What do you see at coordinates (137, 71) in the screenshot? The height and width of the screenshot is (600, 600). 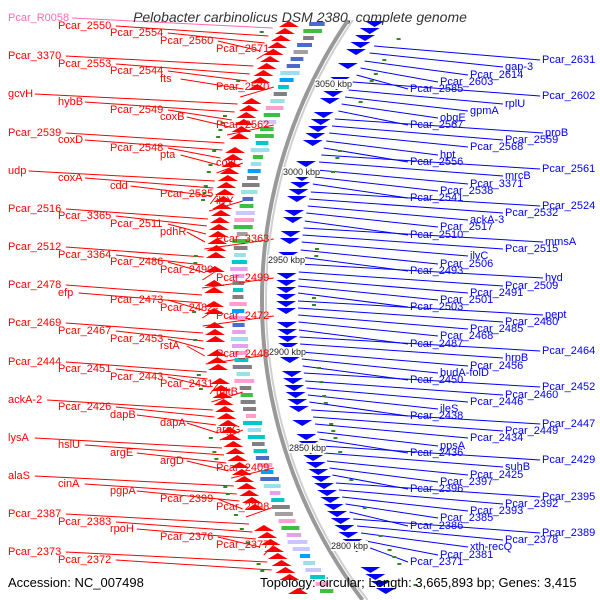 I see `gene-label-left: Pcar_2544` at bounding box center [137, 71].